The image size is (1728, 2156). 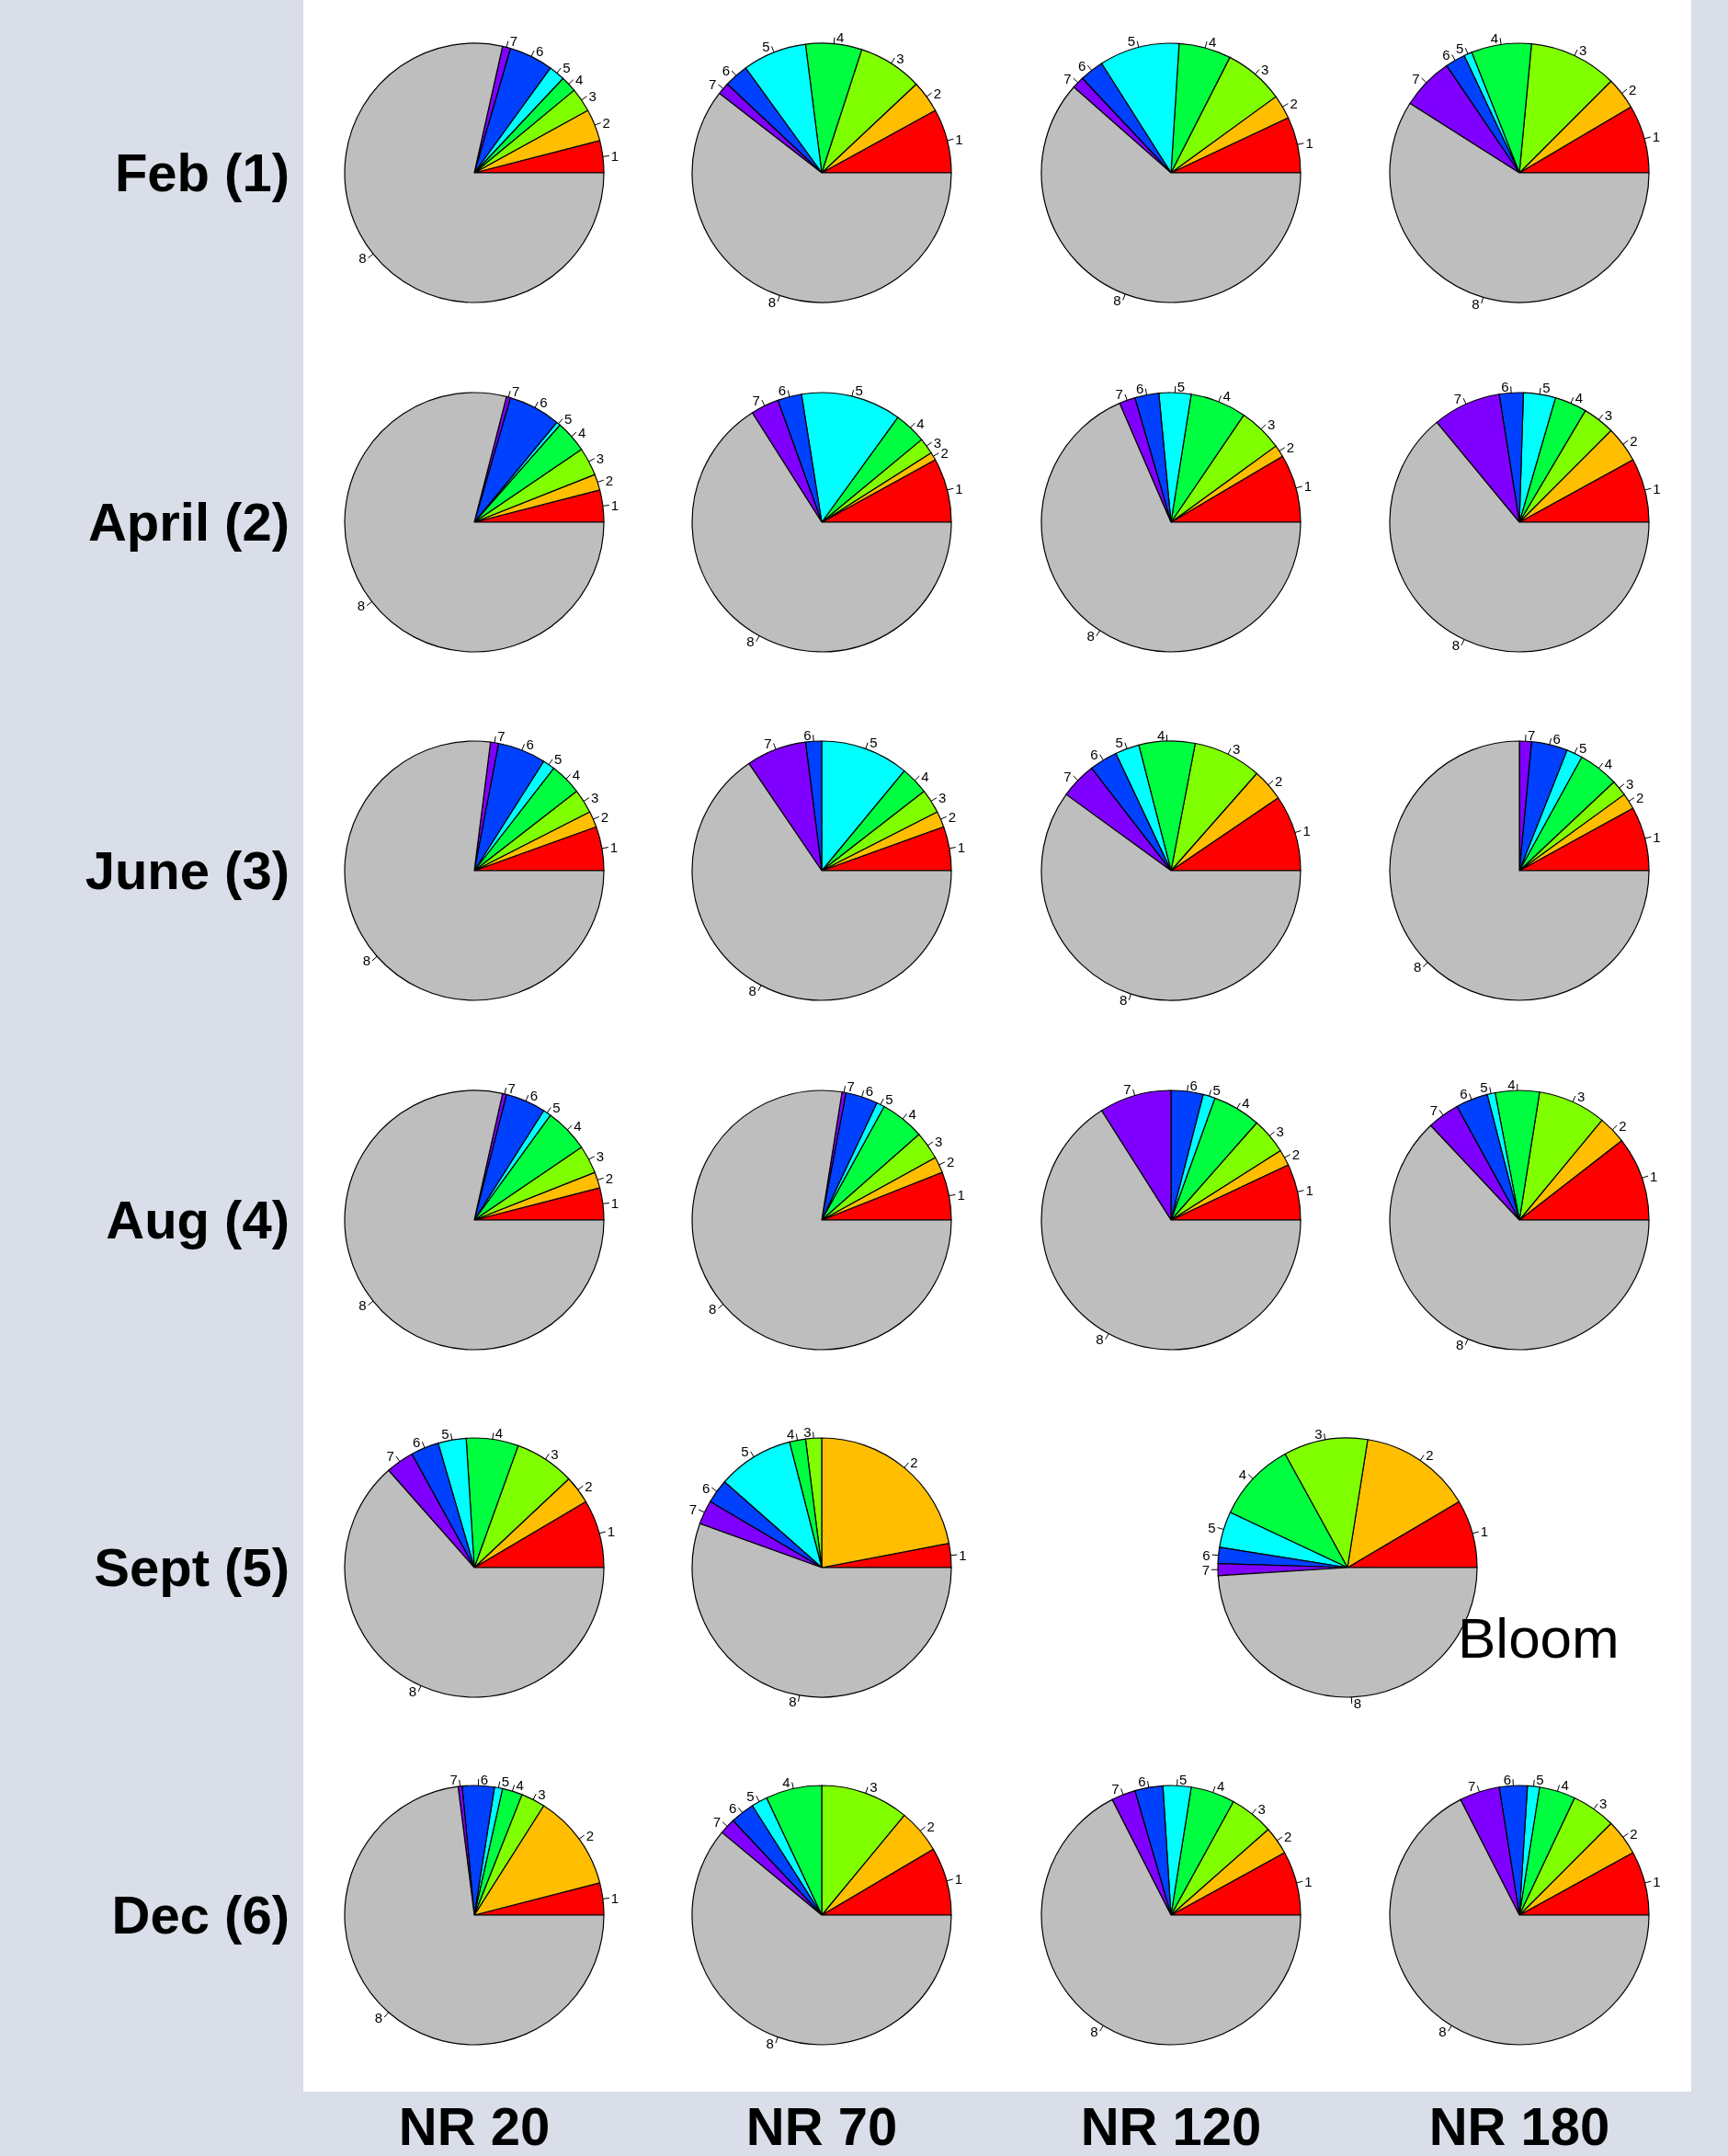 I want to click on text: NR 120, so click(x=1171, y=2125).